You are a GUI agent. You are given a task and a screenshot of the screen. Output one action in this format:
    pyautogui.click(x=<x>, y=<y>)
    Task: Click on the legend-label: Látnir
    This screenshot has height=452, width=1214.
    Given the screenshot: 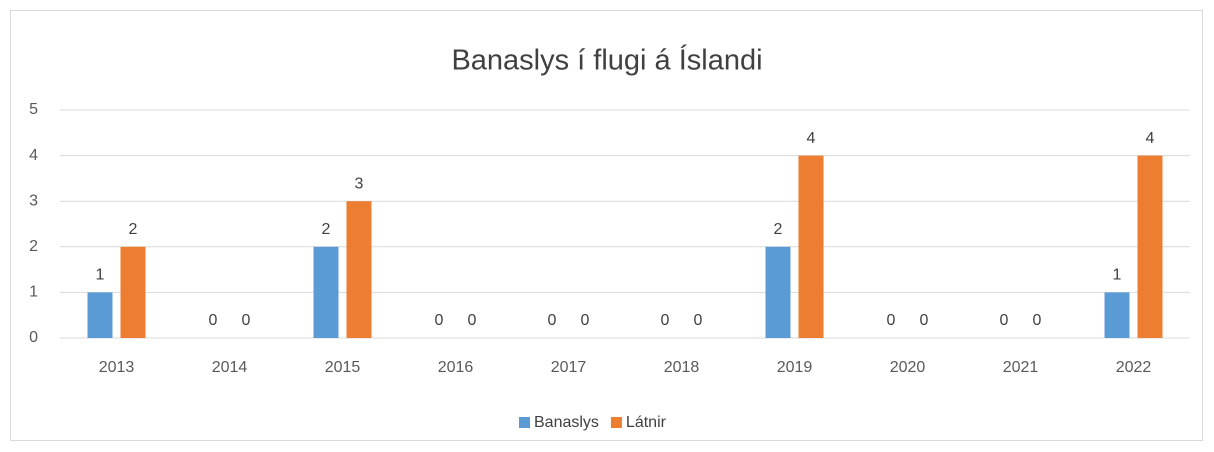 What is the action you would take?
    pyautogui.click(x=646, y=422)
    